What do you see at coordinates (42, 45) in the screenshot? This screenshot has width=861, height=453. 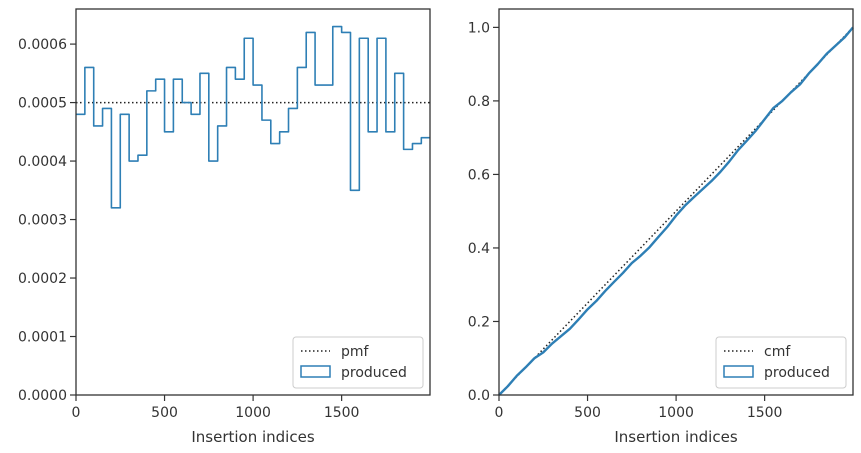 I see `y-tick-label: 0.0006` at bounding box center [42, 45].